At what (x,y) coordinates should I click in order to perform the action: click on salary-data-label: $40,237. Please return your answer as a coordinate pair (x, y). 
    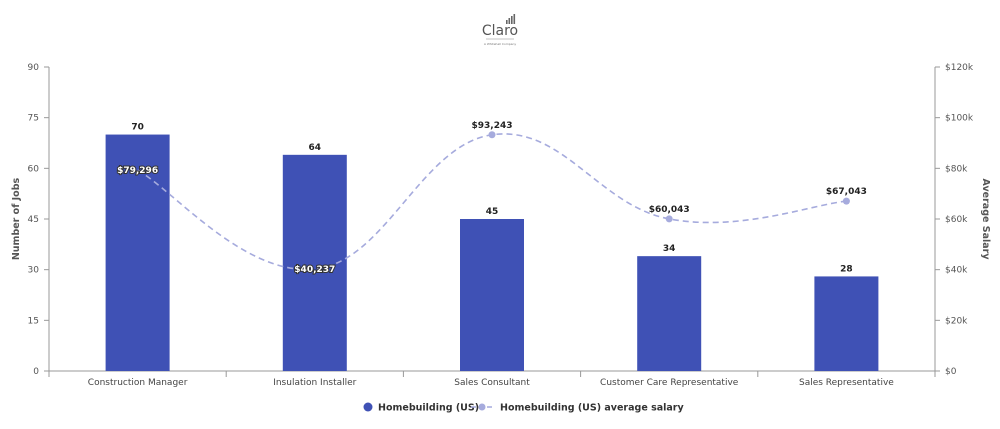
    Looking at the image, I should click on (314, 270).